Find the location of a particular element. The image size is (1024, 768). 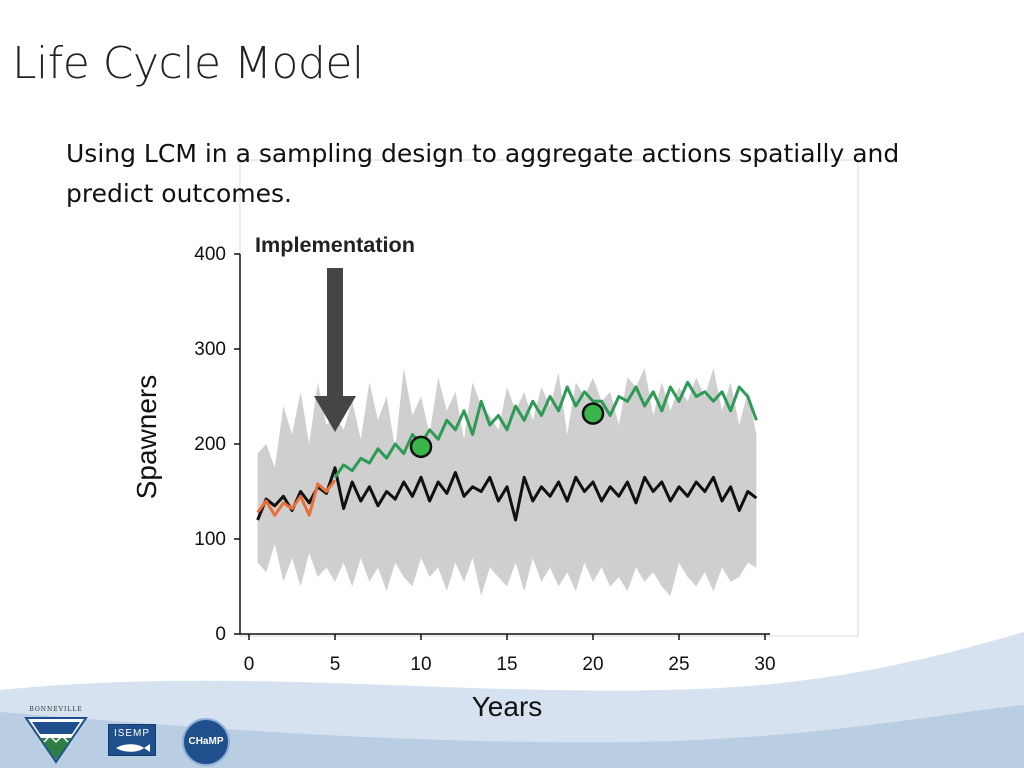

bonneville-logo: BONNEVILLE is located at coordinates (56, 735).